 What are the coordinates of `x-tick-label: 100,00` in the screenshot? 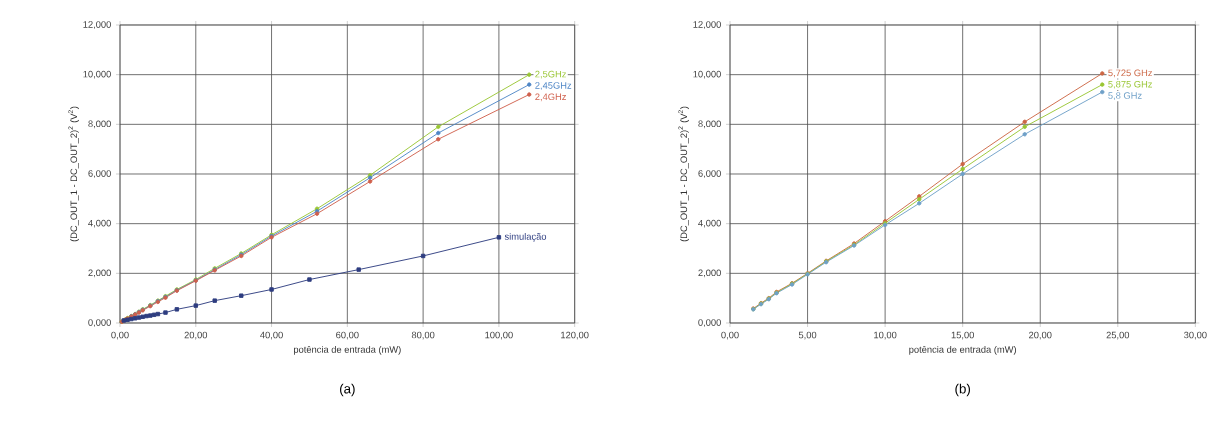 It's located at (499, 335).